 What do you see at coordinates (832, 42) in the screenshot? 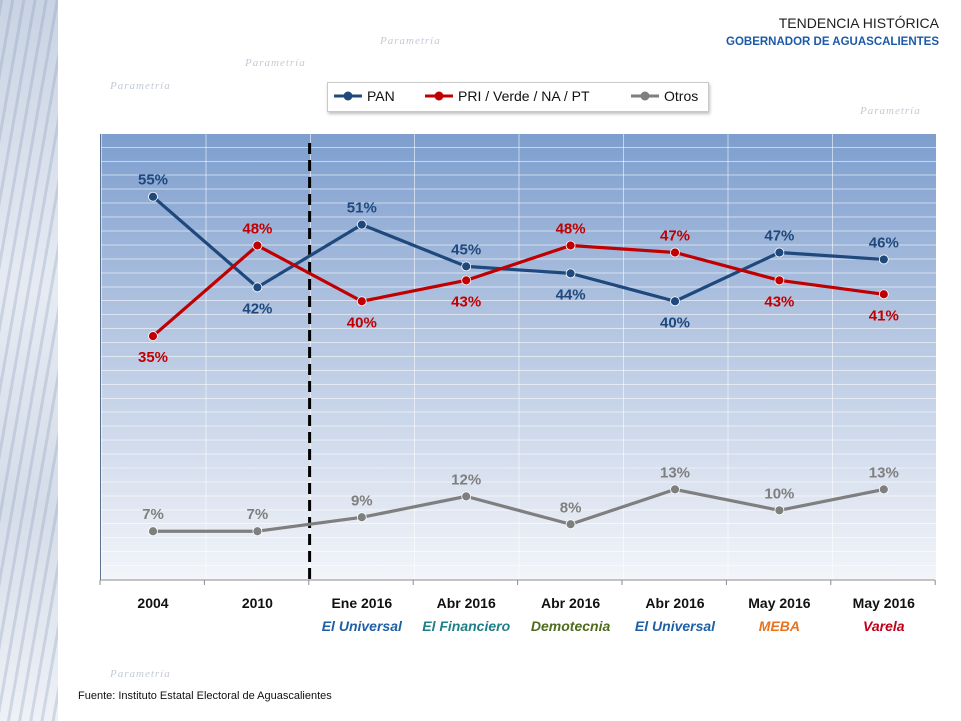
I see `header-subtitle: GOBERNADOR DE AGUASCALIENTES` at bounding box center [832, 42].